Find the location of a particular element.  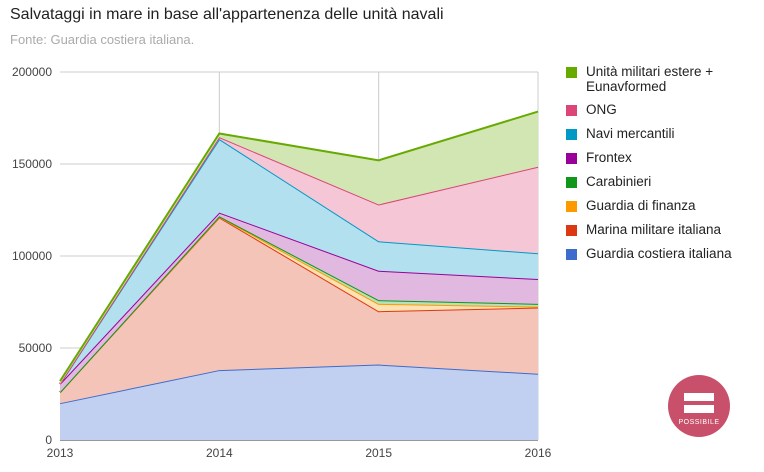

legend-item: ONG is located at coordinates (658, 109).